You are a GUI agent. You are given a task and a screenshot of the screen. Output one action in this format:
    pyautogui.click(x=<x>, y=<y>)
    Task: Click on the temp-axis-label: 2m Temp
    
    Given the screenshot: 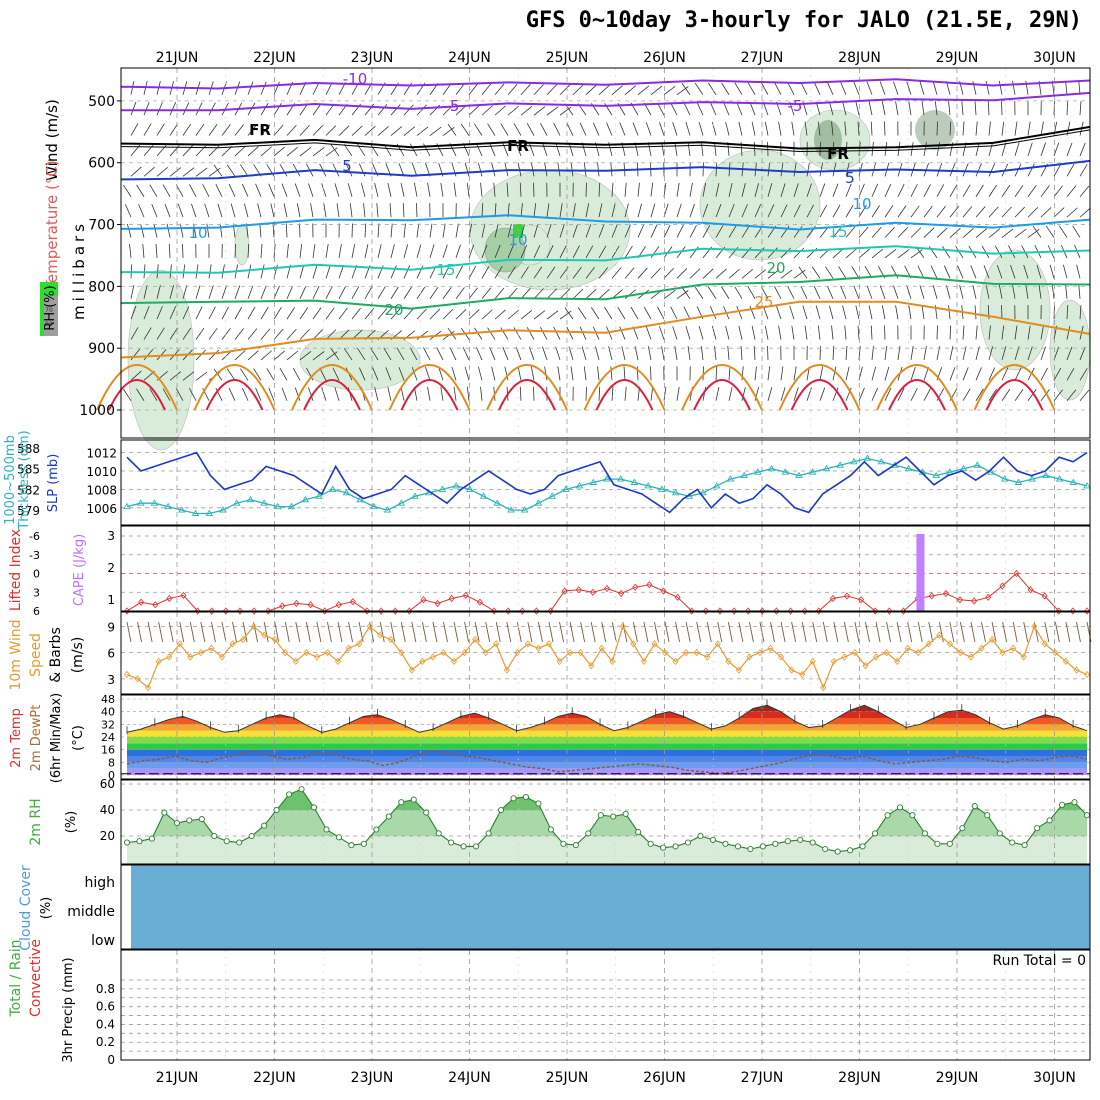 What is the action you would take?
    pyautogui.click(x=16, y=738)
    